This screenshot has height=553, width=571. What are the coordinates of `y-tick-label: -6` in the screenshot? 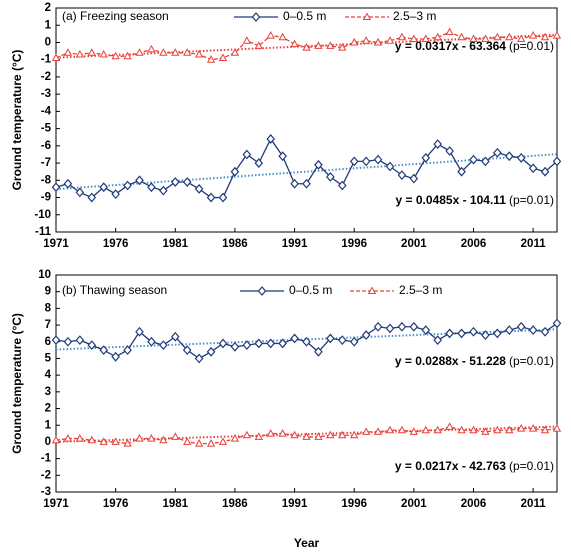 It's located at (46, 146).